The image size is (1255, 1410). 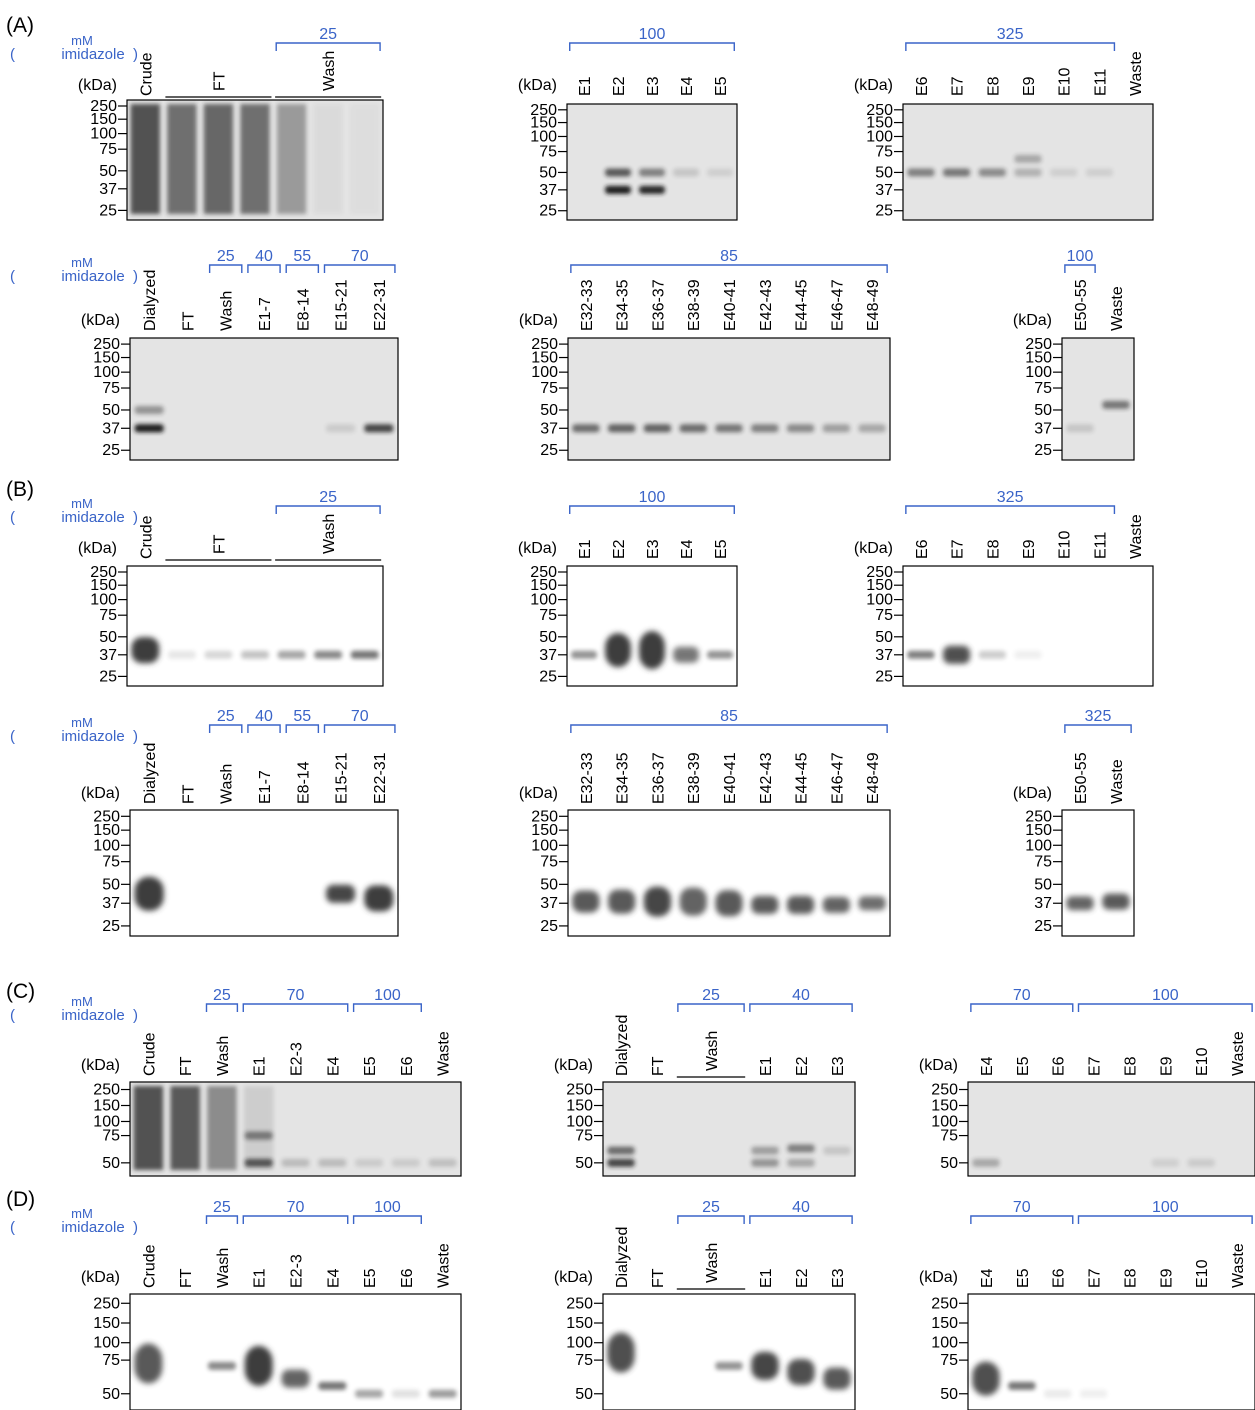 I want to click on concentration-label: 85, so click(x=729, y=256).